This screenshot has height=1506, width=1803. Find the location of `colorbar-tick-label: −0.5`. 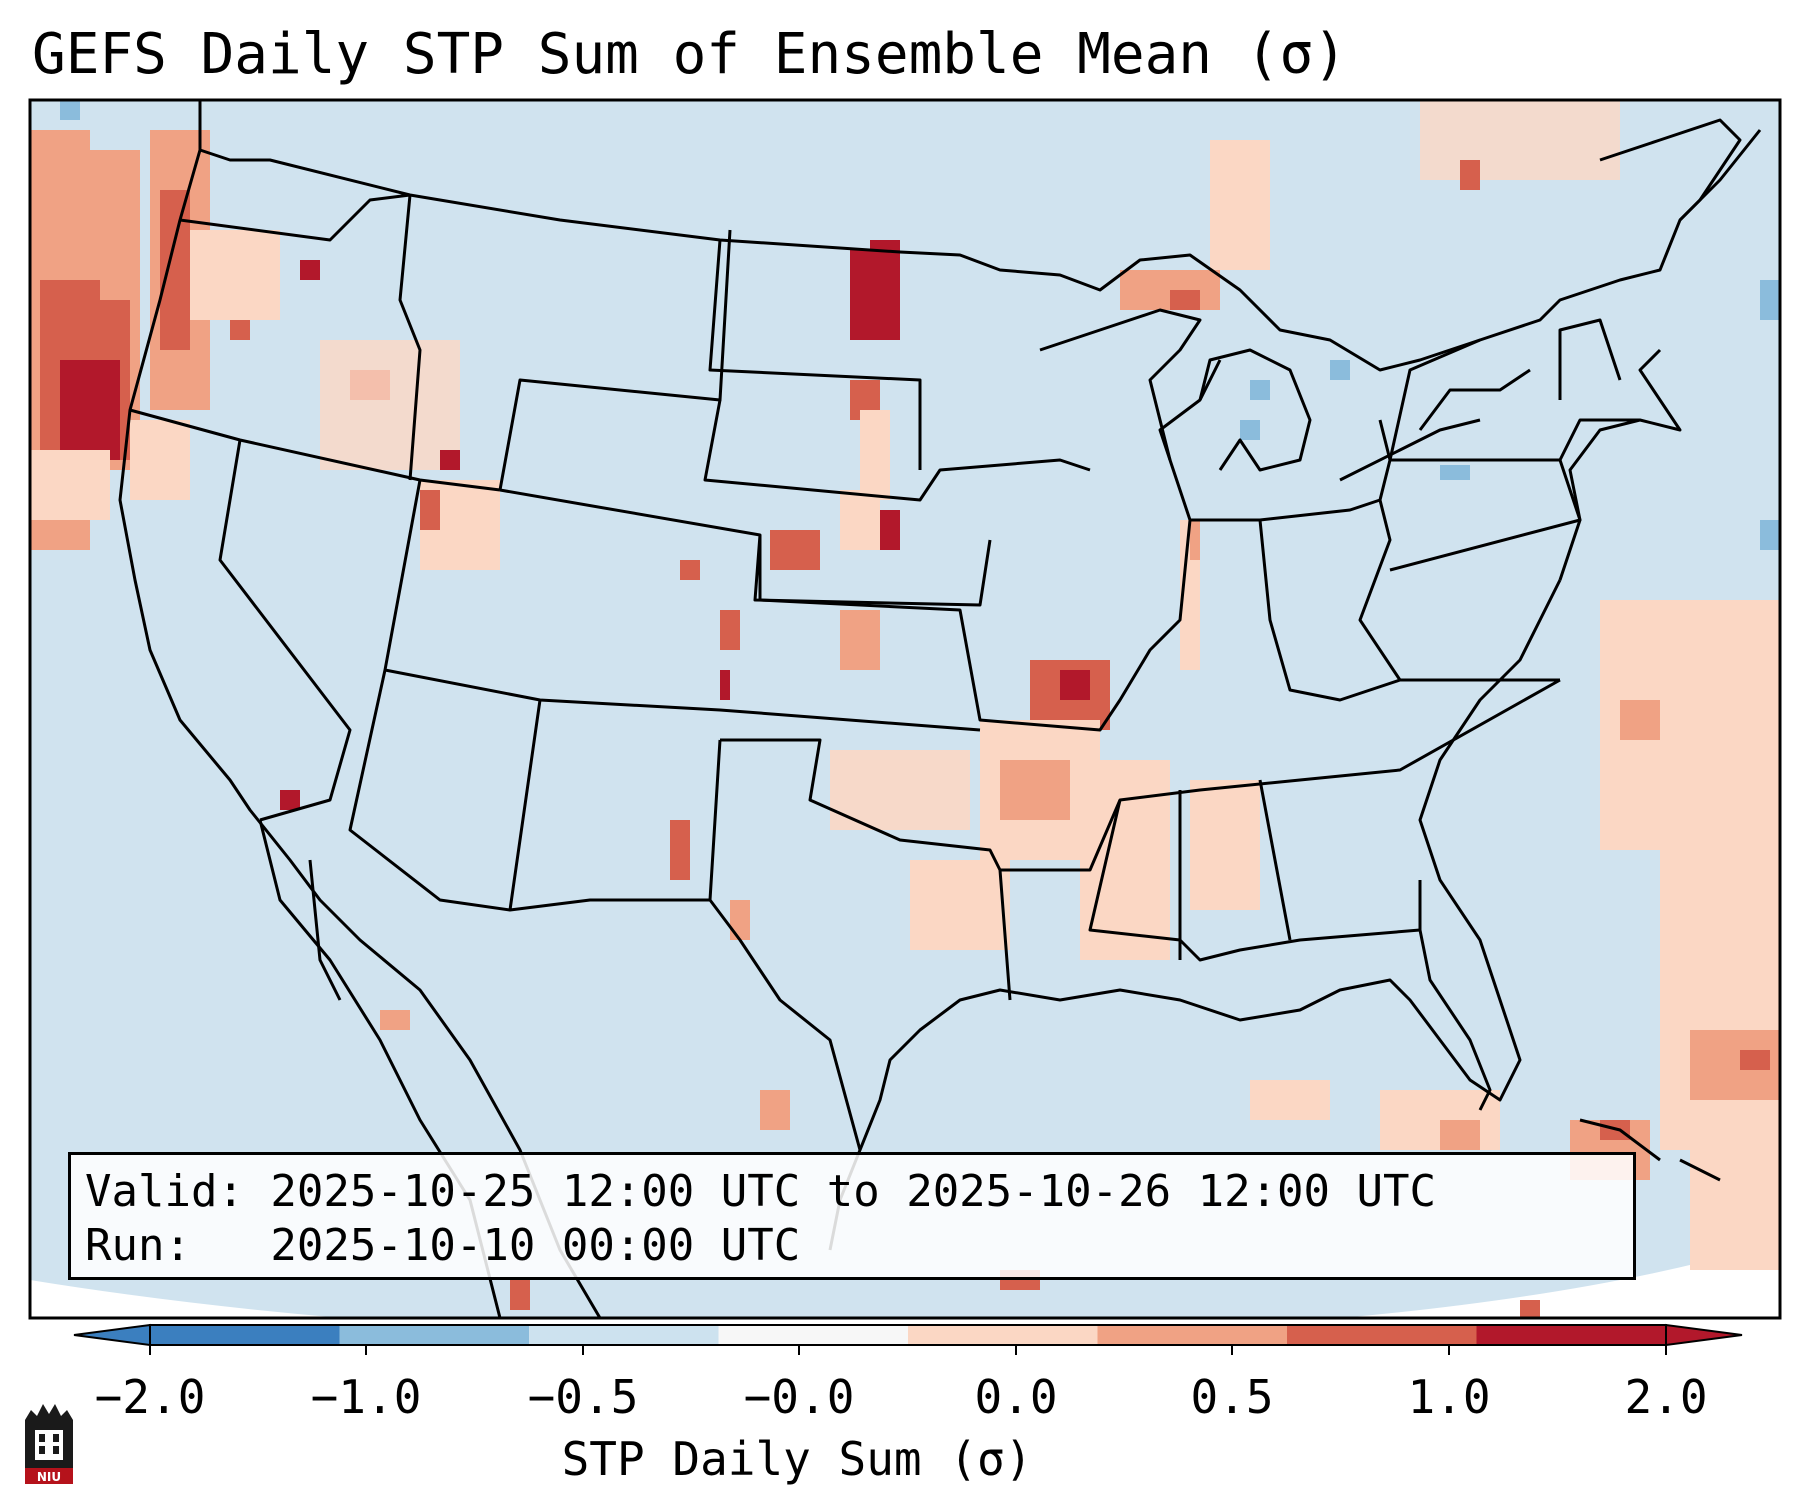

colorbar-tick-label: −0.5 is located at coordinates (583, 1397).